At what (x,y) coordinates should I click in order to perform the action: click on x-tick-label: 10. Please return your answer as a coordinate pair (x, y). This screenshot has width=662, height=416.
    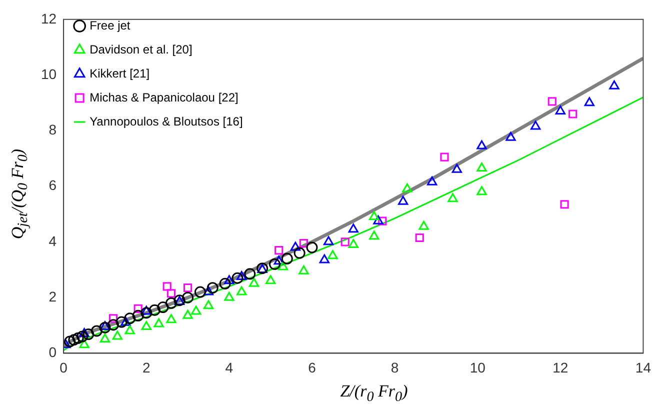
    Looking at the image, I should click on (478, 367).